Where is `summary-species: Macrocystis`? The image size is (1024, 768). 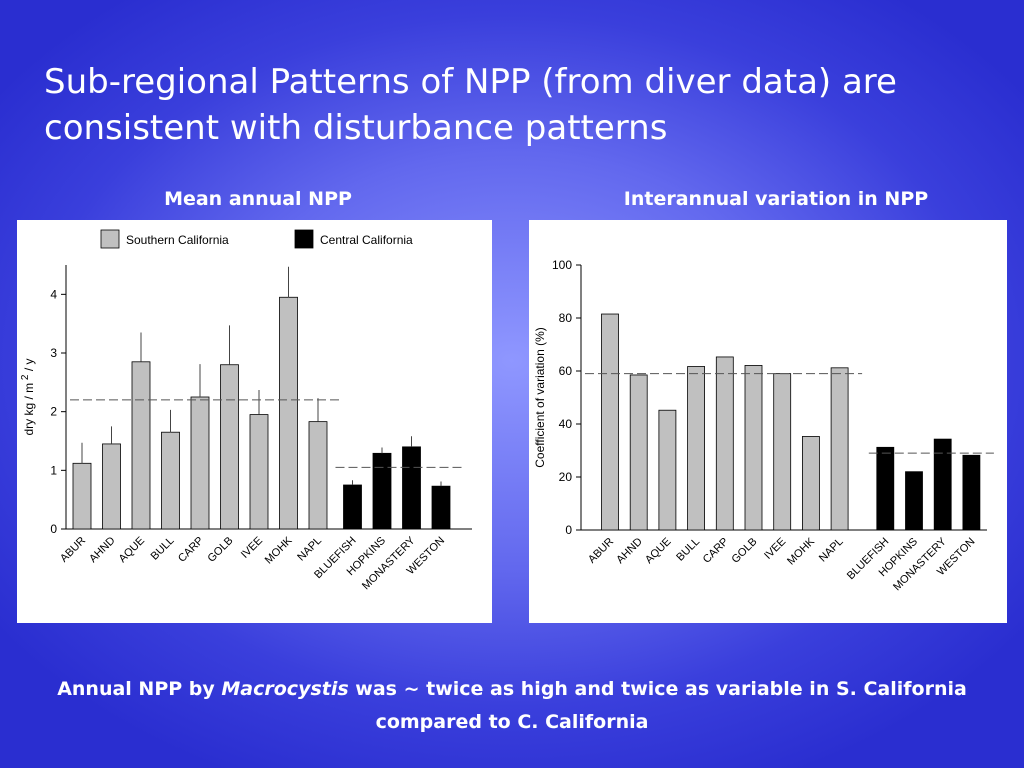 summary-species: Macrocystis is located at coordinates (285, 689).